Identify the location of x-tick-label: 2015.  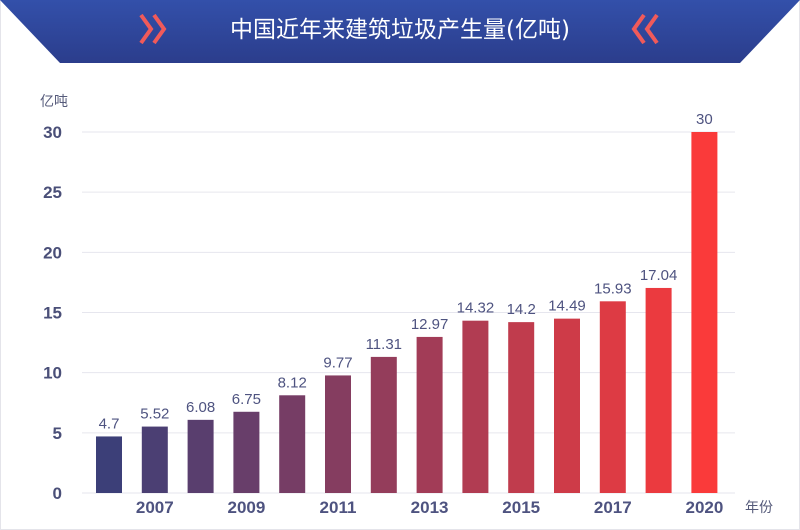
(521, 507).